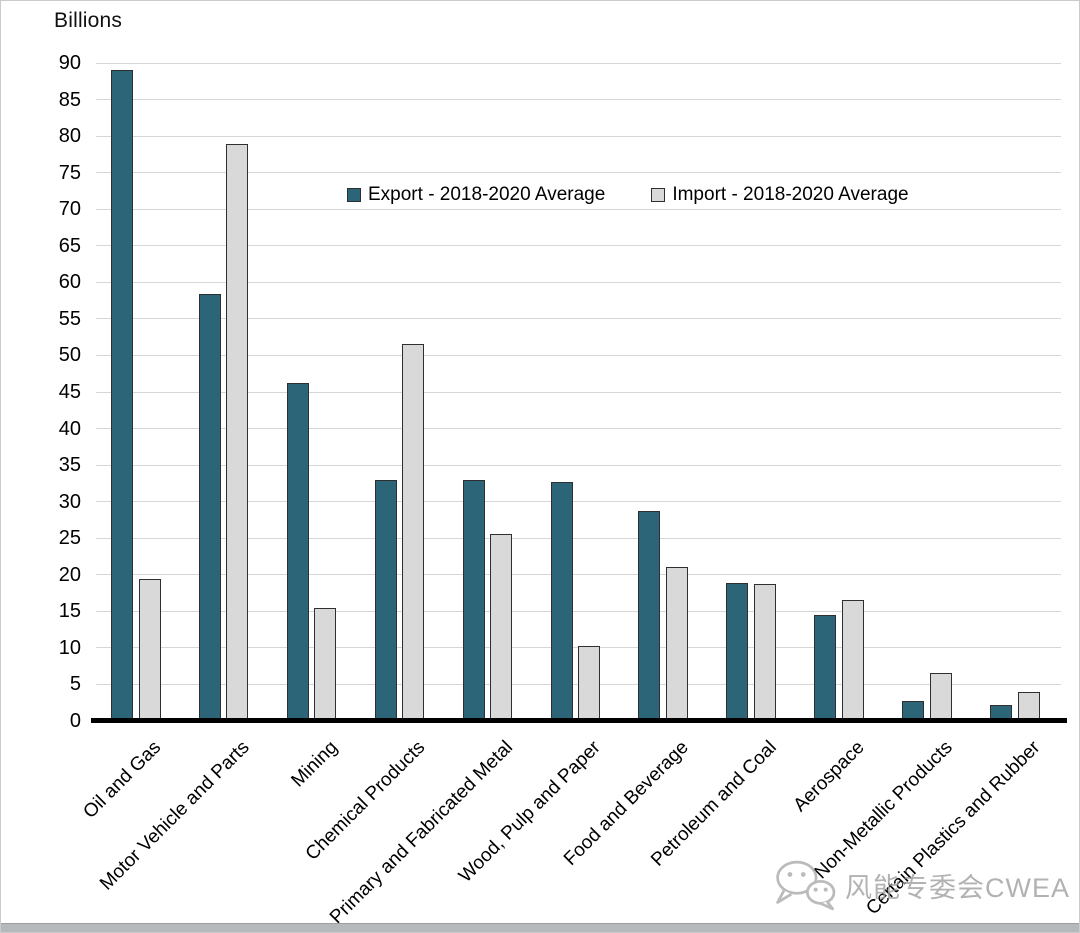 The height and width of the screenshot is (933, 1080). I want to click on bar-import-primary-and-fabricated-metal, so click(501, 627).